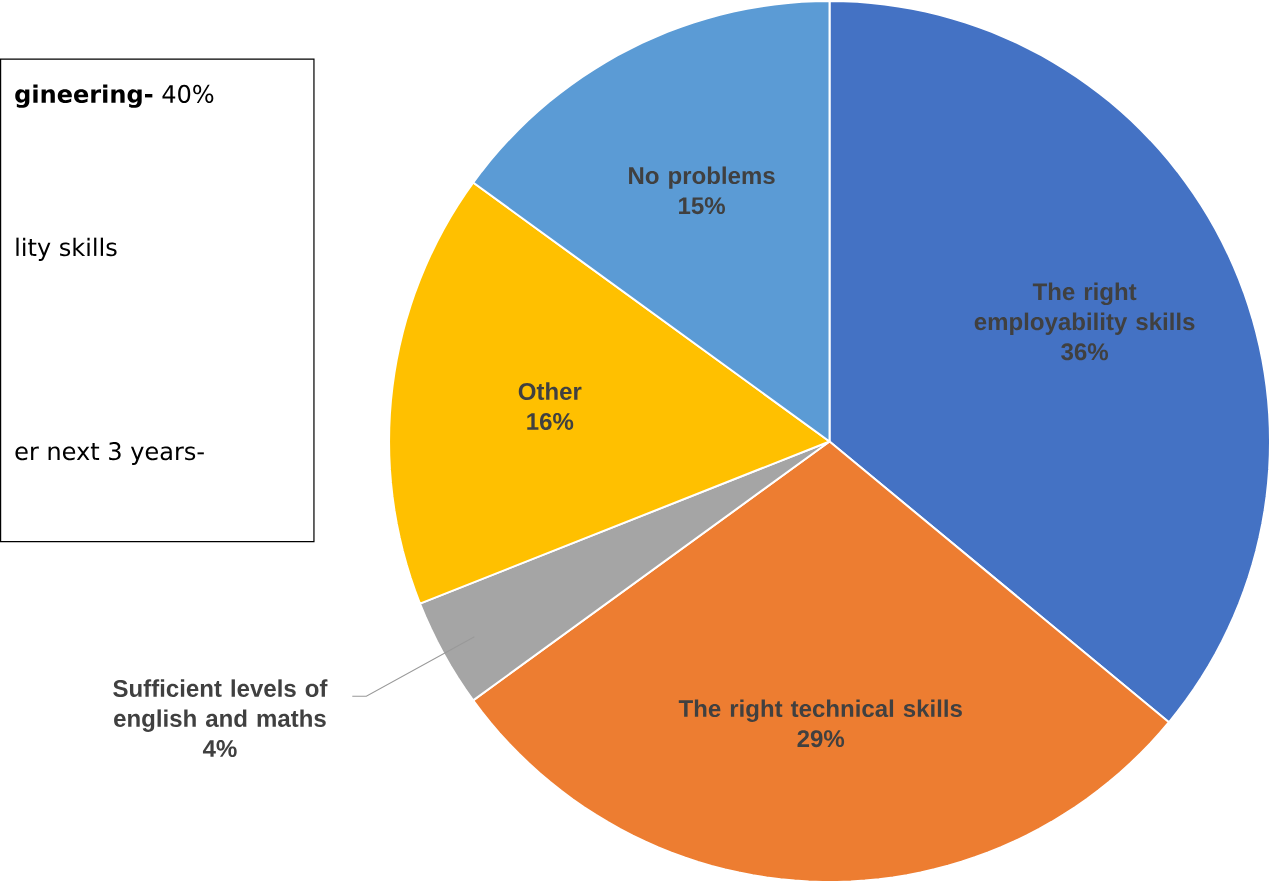  What do you see at coordinates (702, 177) in the screenshot?
I see `slice-label: No problems` at bounding box center [702, 177].